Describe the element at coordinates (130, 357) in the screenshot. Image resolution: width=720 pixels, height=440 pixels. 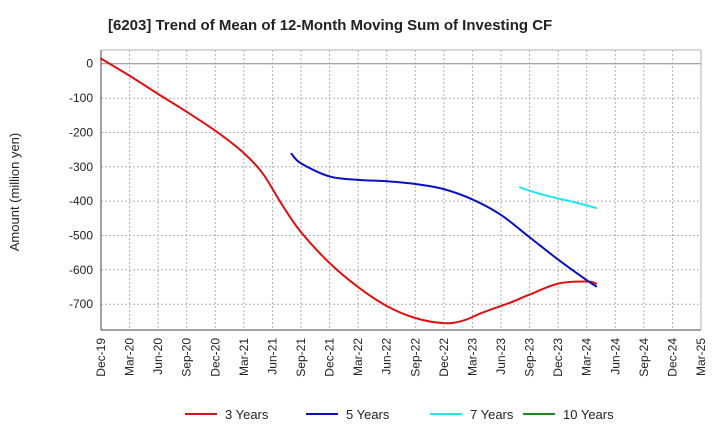
I see `x-tick-label: Mar-20` at that location.